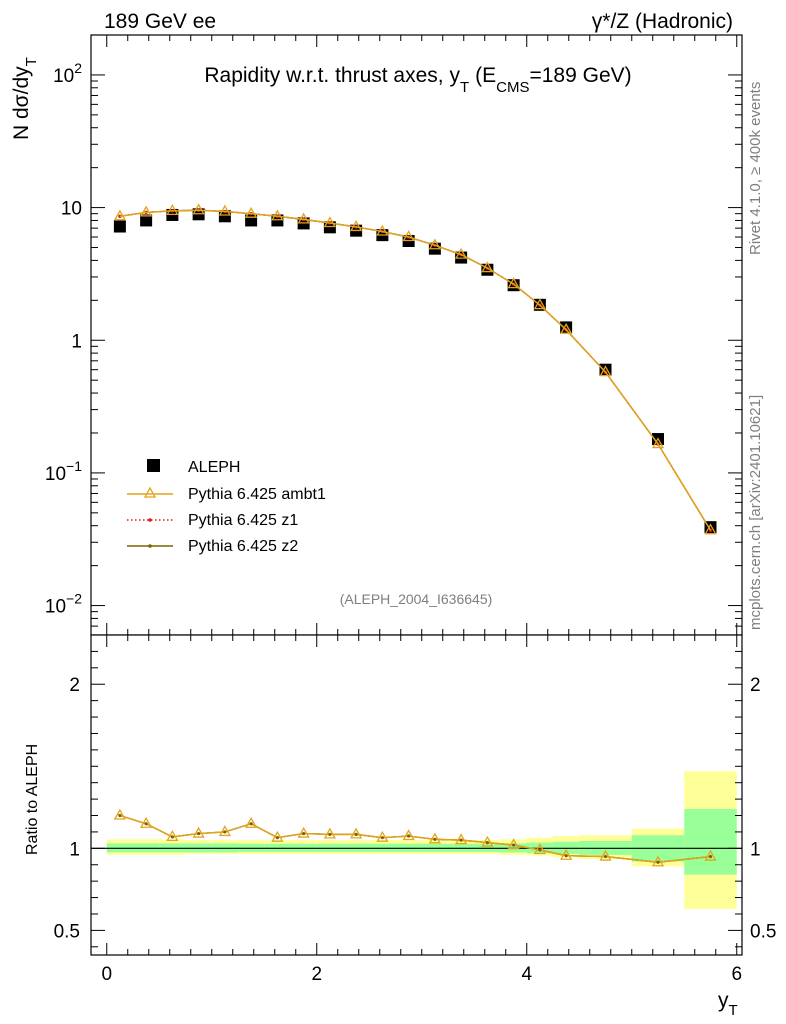  I want to click on side-label-top: Rivet 4.1.0, ≥ 400k events, so click(755, 168).